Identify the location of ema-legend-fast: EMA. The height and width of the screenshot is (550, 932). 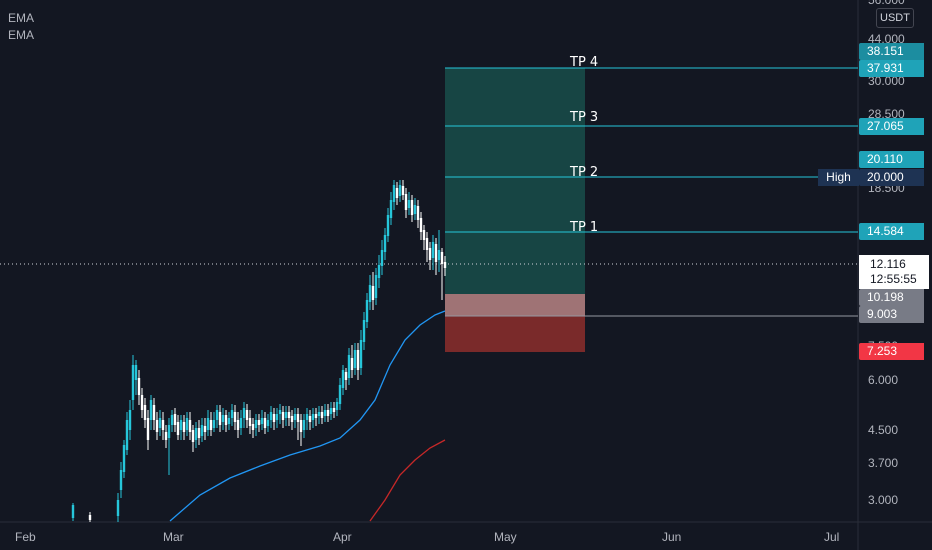
(21, 18).